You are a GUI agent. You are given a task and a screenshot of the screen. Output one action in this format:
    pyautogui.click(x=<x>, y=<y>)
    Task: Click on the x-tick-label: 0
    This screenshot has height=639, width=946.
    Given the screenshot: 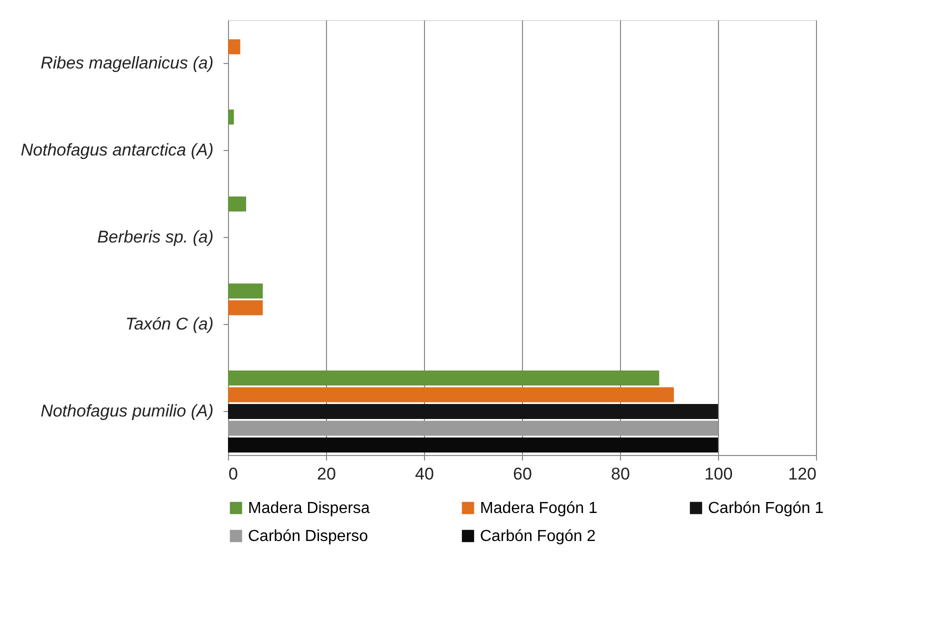 What is the action you would take?
    pyautogui.click(x=233, y=474)
    